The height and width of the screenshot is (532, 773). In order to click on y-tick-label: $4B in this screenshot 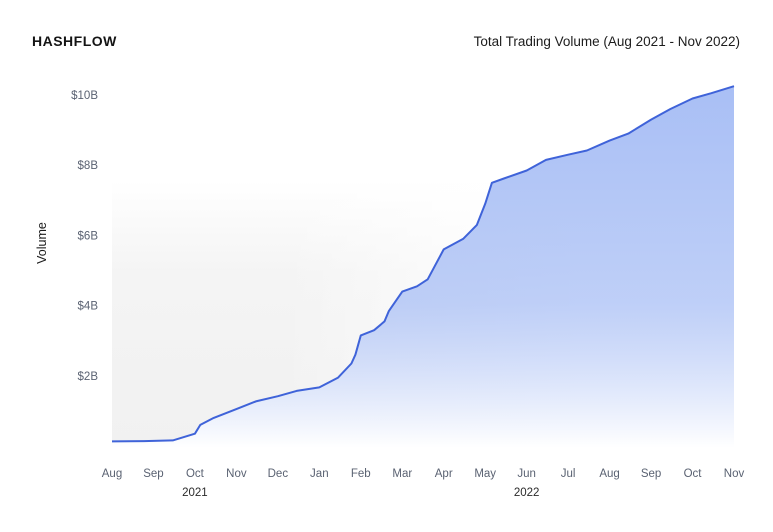, I will do `click(88, 307)`.